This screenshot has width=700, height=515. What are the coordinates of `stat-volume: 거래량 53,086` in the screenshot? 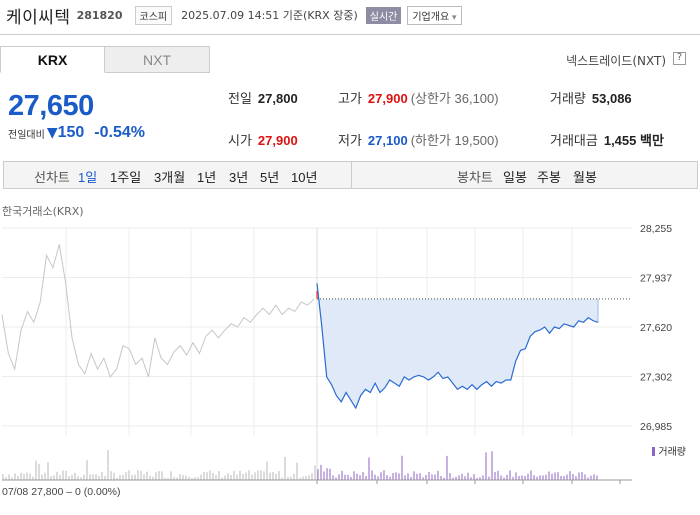 It's located at (591, 97).